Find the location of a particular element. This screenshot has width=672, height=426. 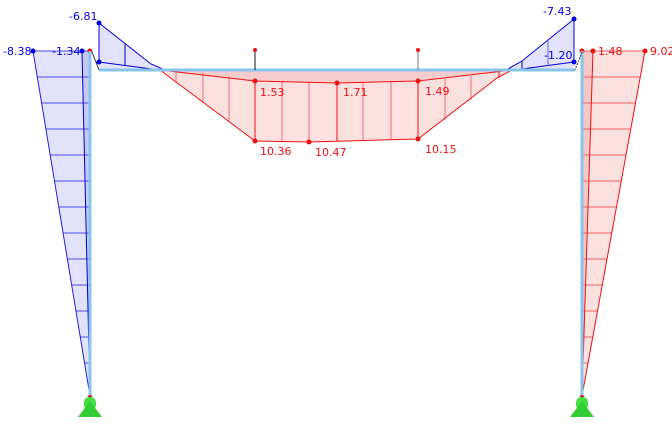

label-beam-outer-1: 10.36 is located at coordinates (276, 151).